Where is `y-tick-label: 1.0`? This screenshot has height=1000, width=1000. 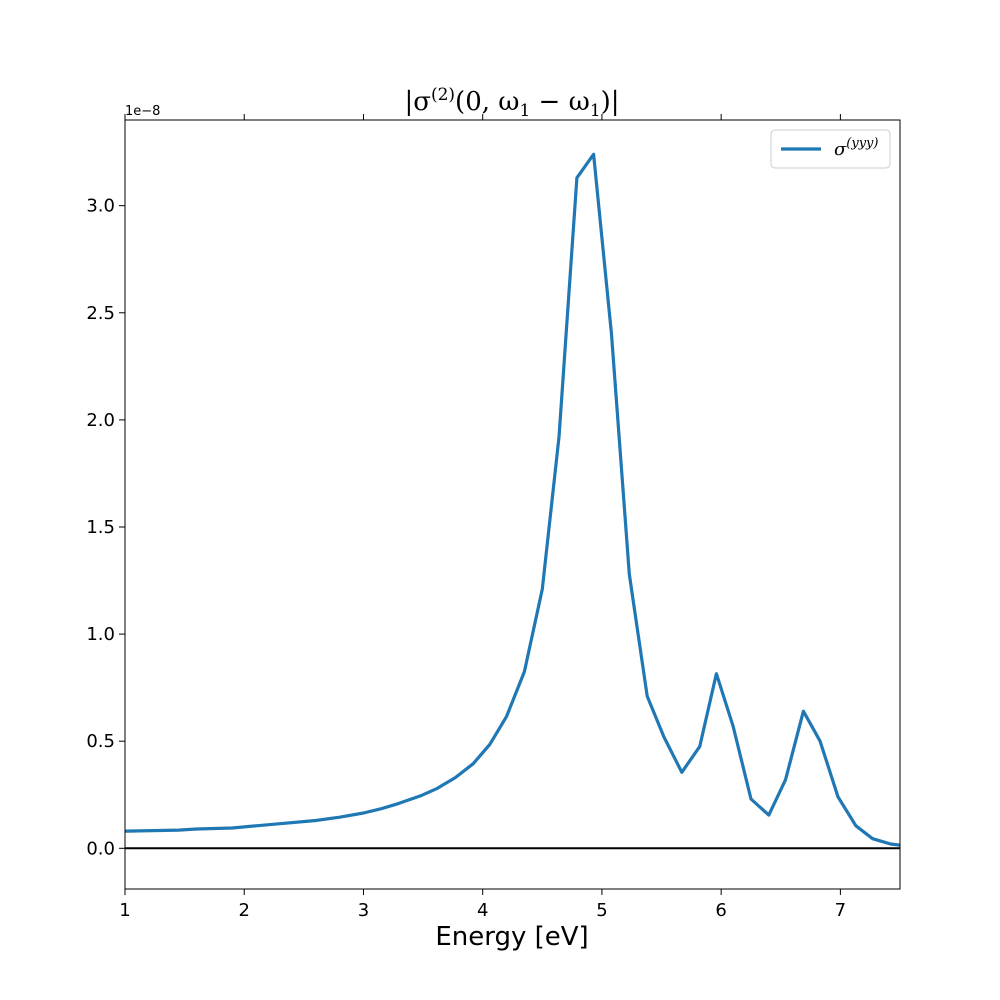 y-tick-label: 1.0 is located at coordinates (100, 634).